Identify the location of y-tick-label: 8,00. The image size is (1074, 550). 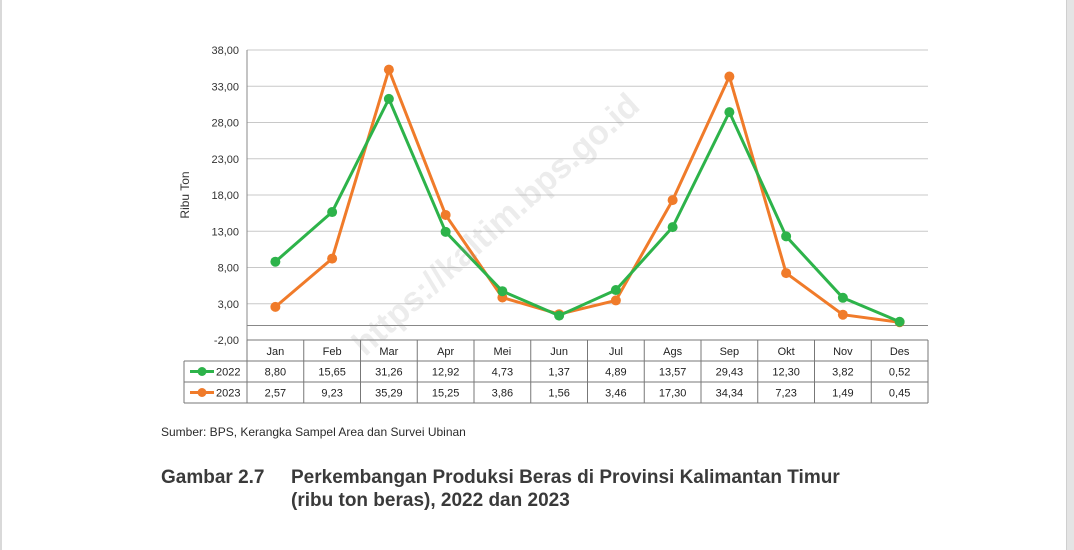
(228, 269).